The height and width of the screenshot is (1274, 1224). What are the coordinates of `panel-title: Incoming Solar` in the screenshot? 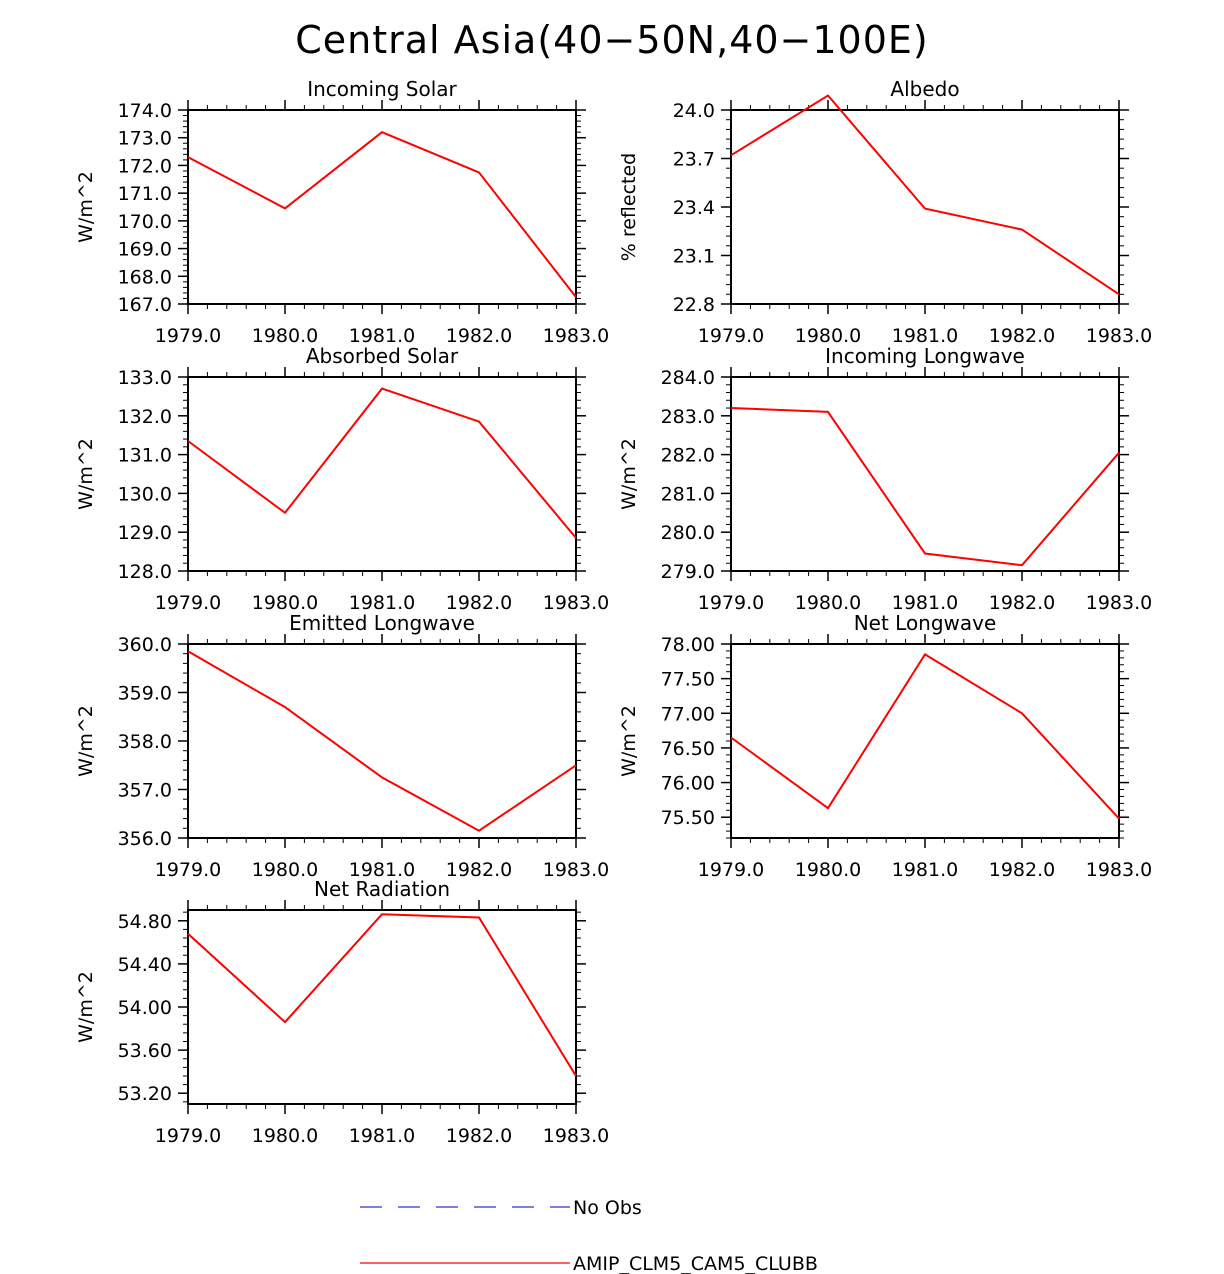 It's located at (382, 89).